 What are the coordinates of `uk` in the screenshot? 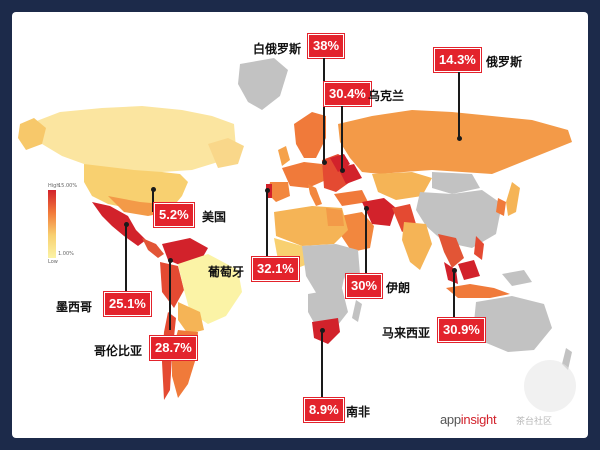 It's located at (284, 156).